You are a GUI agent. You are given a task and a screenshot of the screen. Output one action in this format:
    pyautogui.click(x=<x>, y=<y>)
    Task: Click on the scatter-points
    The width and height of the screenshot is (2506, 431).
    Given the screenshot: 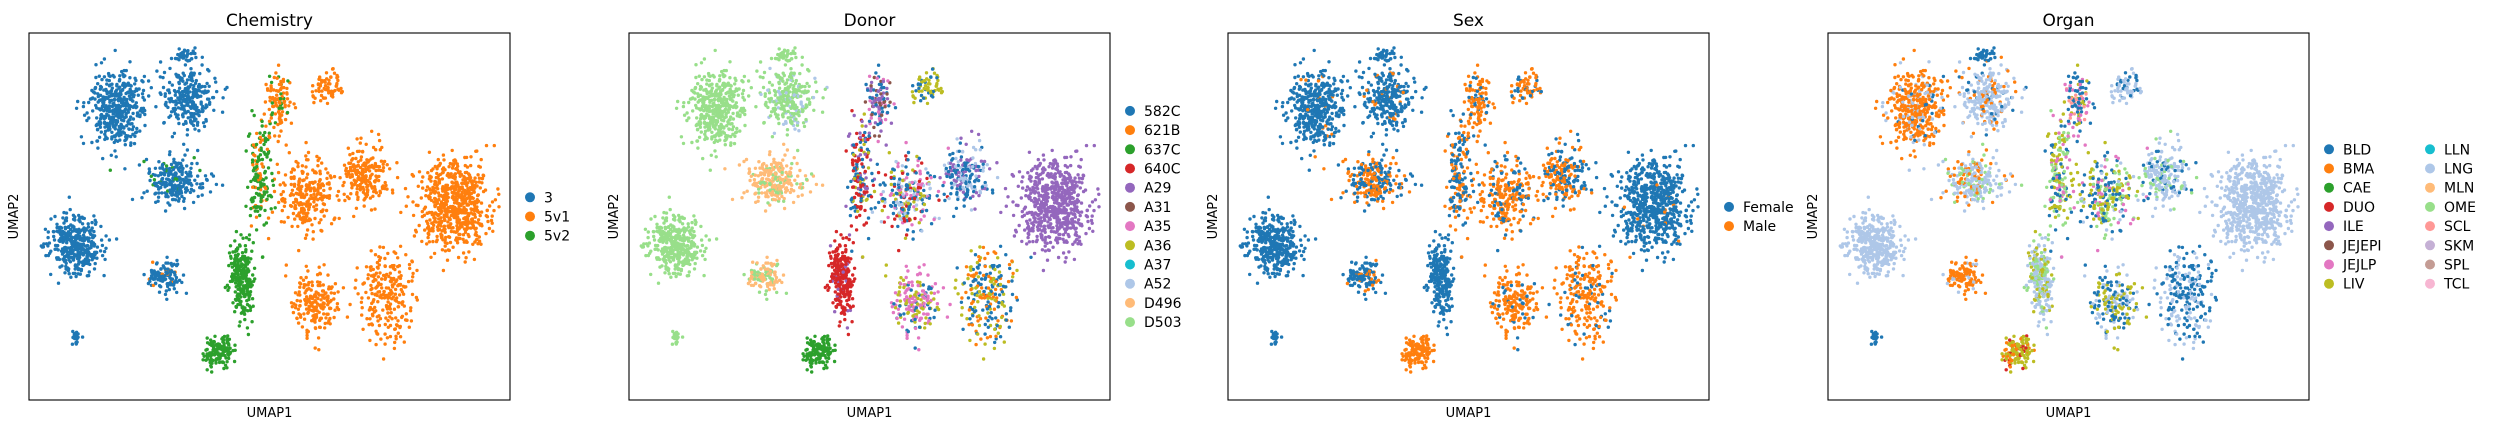 What is the action you would take?
    pyautogui.click(x=870, y=210)
    